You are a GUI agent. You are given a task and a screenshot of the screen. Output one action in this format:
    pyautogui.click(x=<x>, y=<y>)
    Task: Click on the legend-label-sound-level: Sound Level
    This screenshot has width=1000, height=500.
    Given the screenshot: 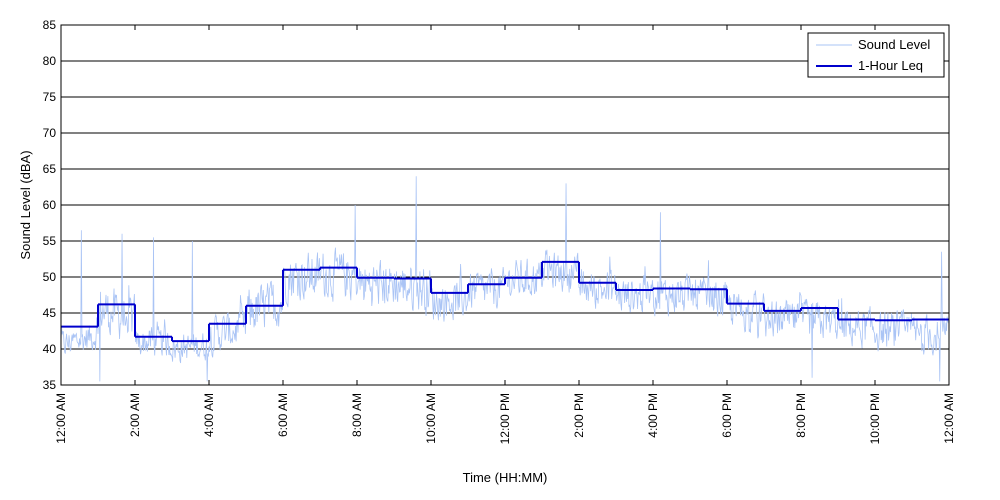 What is the action you would take?
    pyautogui.click(x=894, y=44)
    